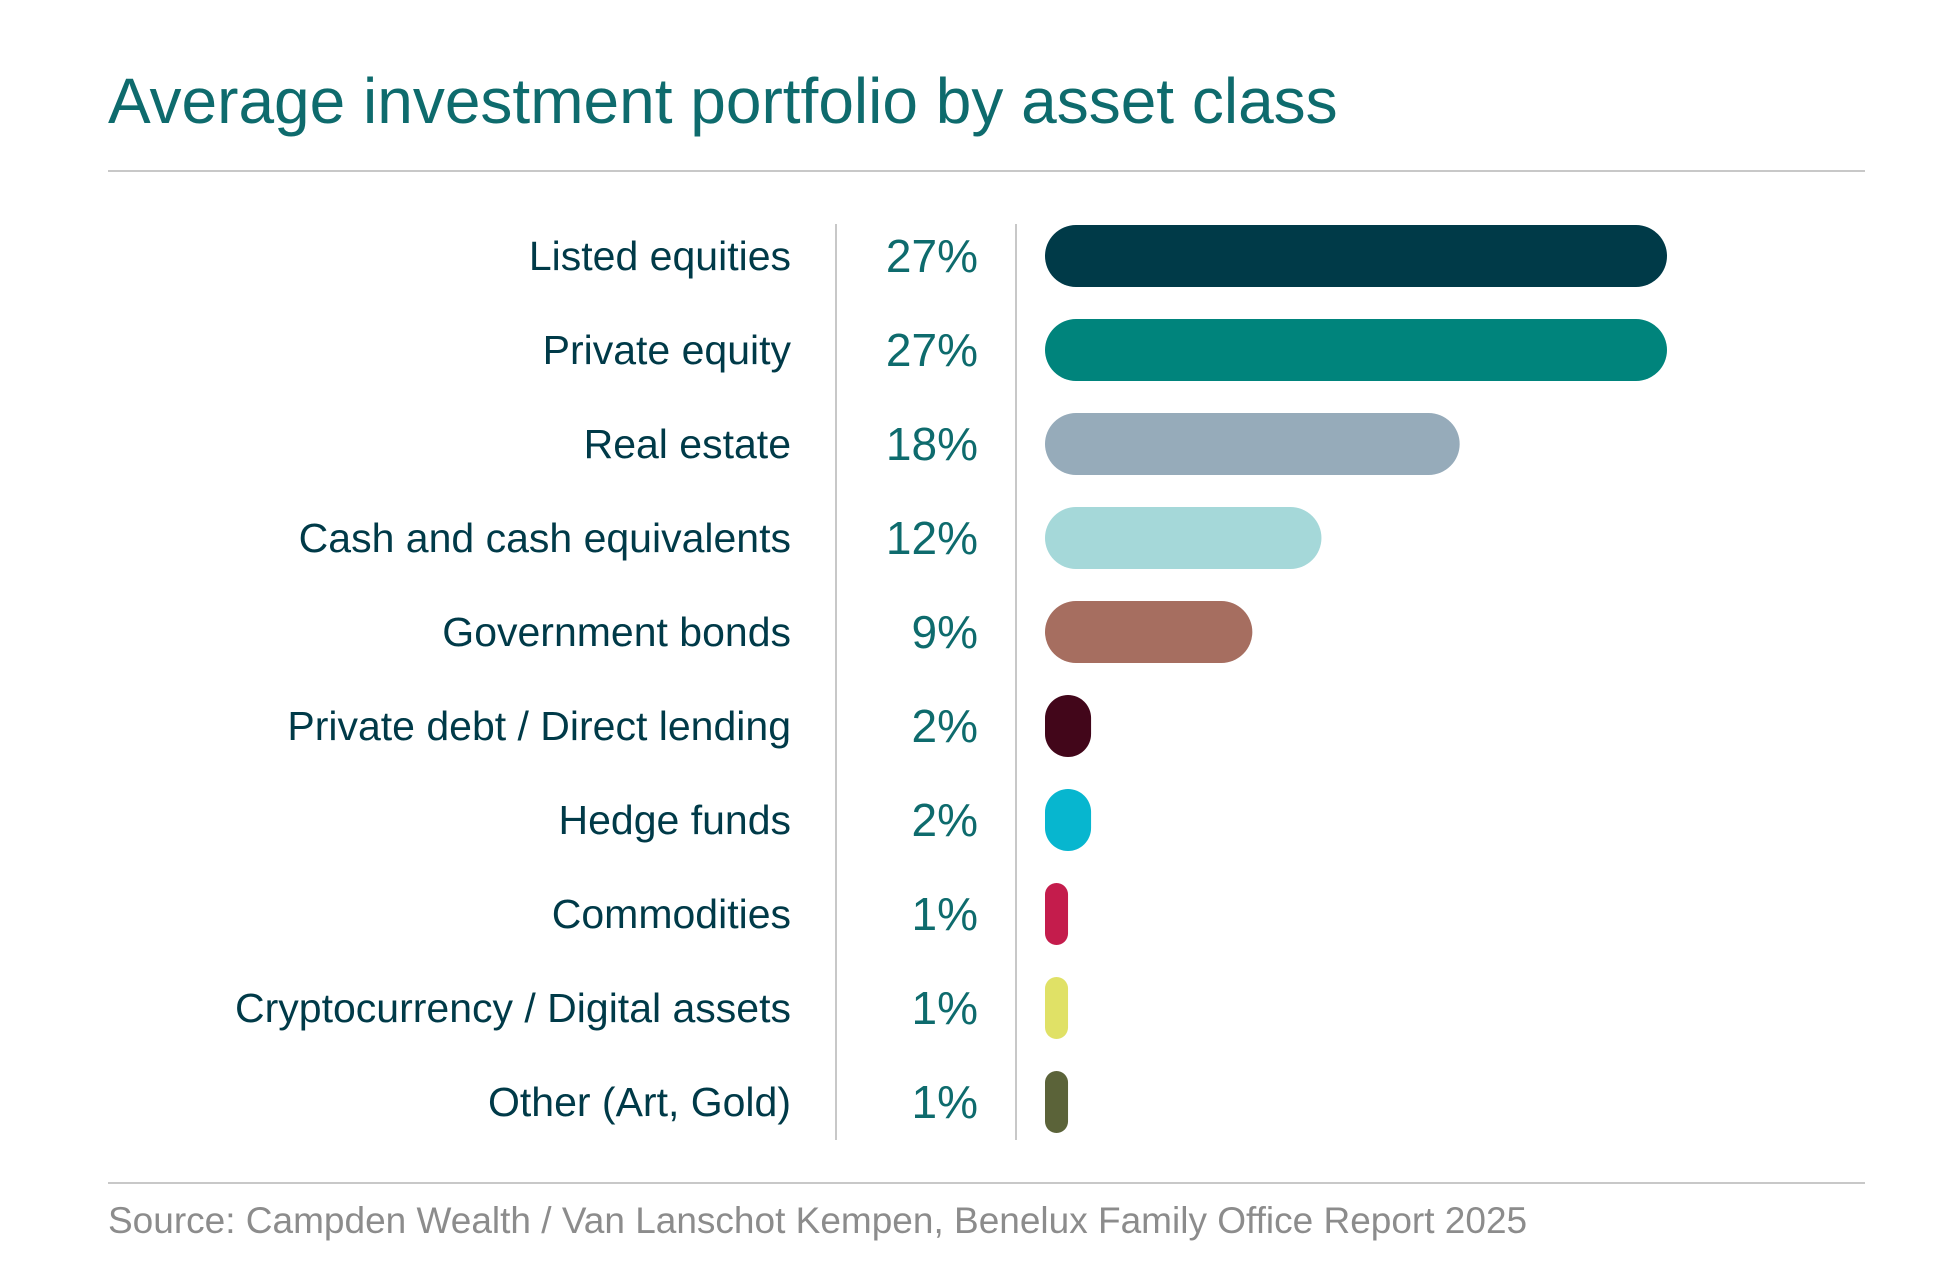 Image resolution: width=1947 pixels, height=1285 pixels. What do you see at coordinates (671, 914) in the screenshot?
I see `category-label: Commodities` at bounding box center [671, 914].